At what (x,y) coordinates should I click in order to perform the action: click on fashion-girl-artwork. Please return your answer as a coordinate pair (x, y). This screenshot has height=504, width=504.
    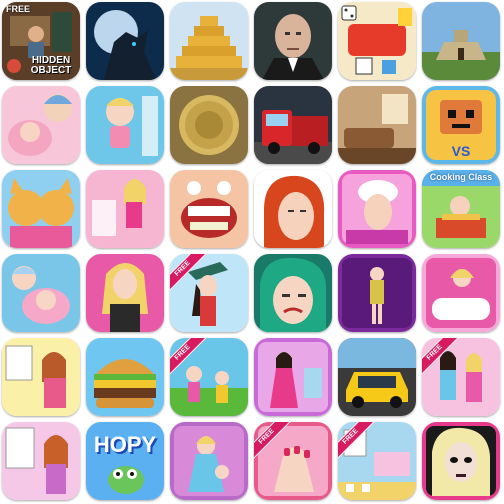
    Looking at the image, I should click on (125, 209).